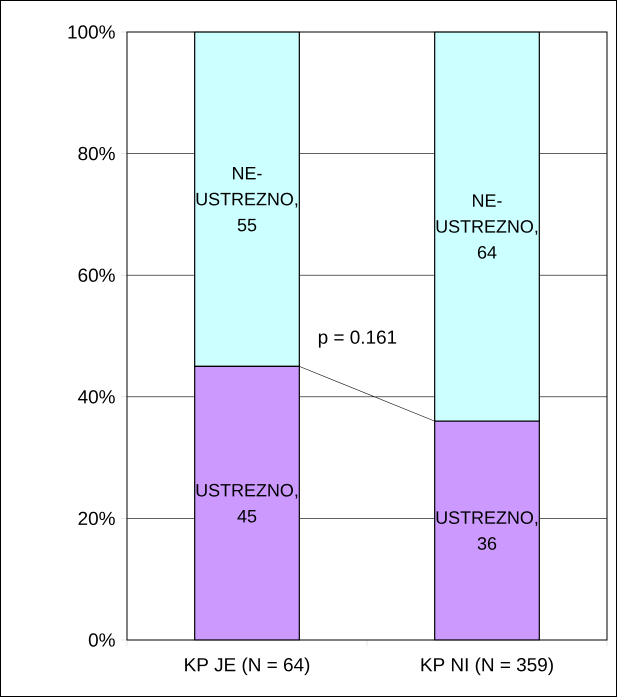  I want to click on x-tick-label: KP JE (N = 64), so click(247, 667).